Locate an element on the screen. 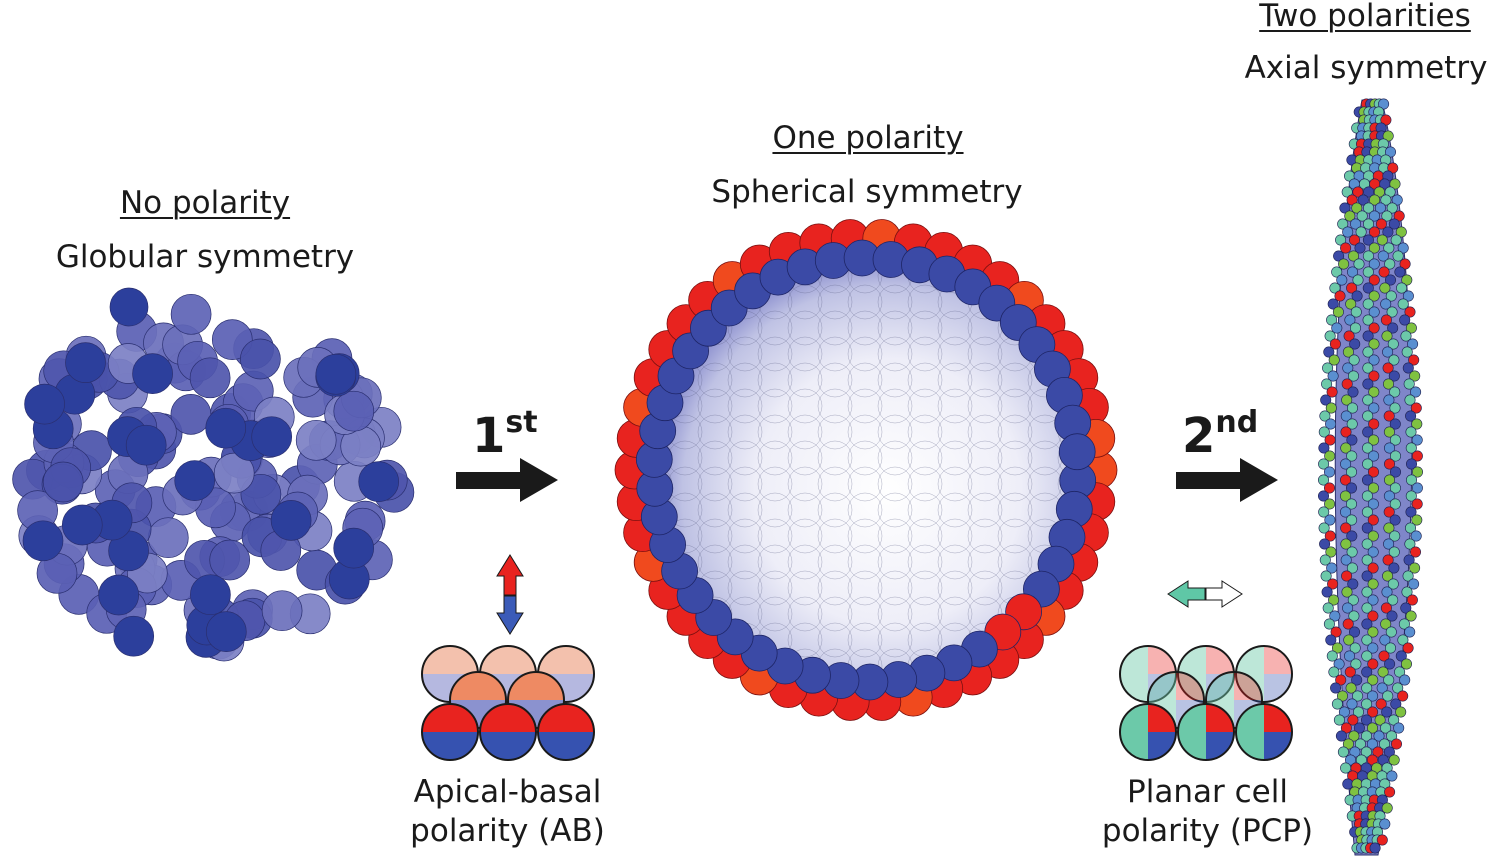  planar-polarity-cell-diagram is located at coordinates (1206, 703).